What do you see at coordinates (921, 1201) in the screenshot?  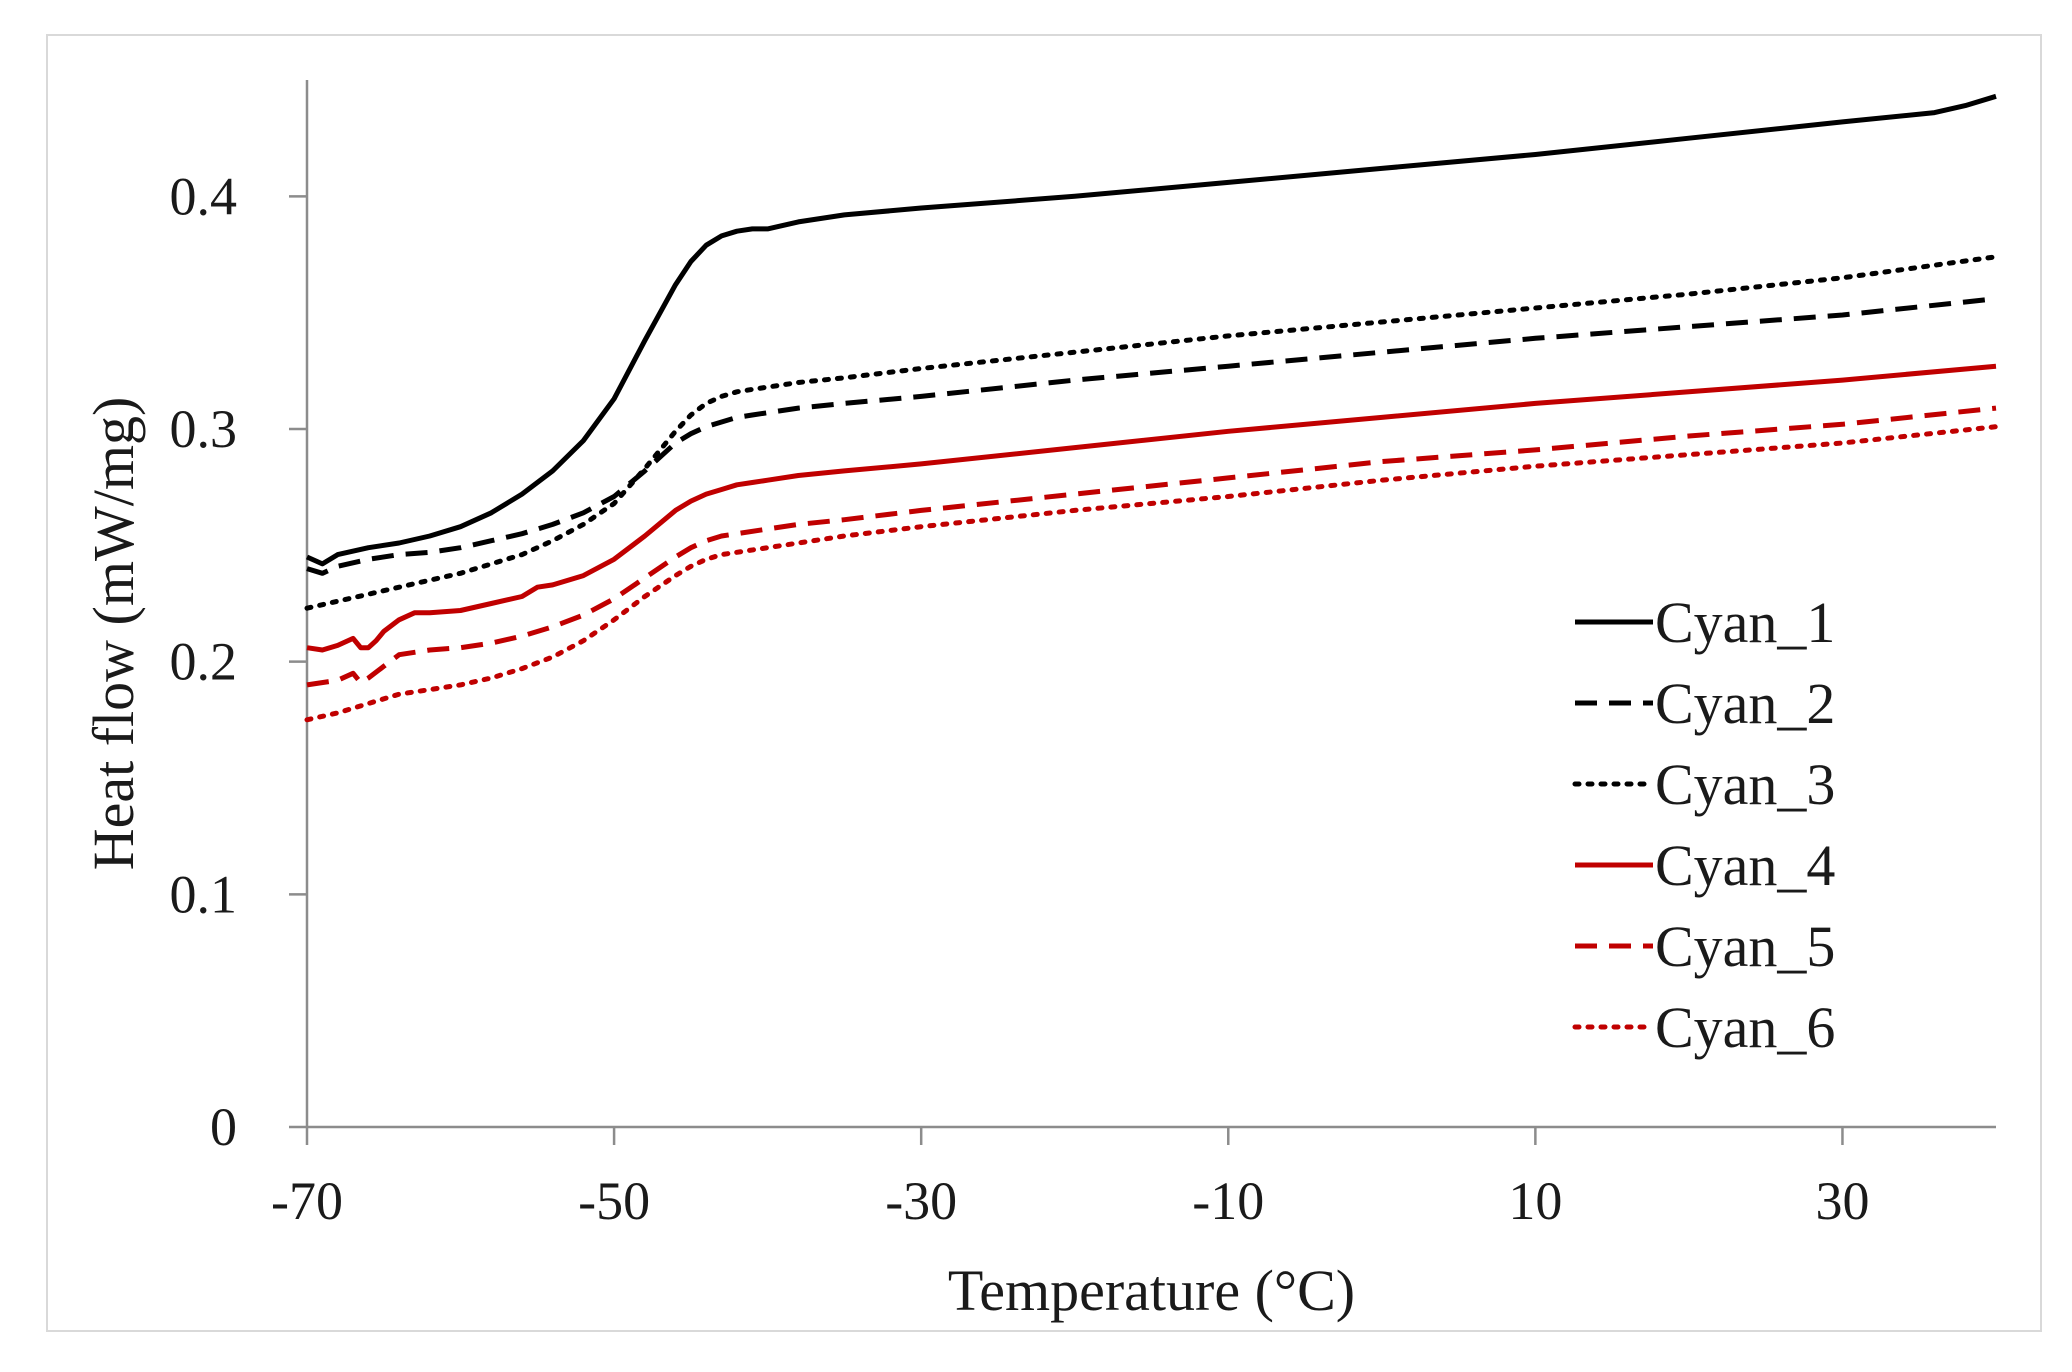 I see `x-tick-label: -30` at bounding box center [921, 1201].